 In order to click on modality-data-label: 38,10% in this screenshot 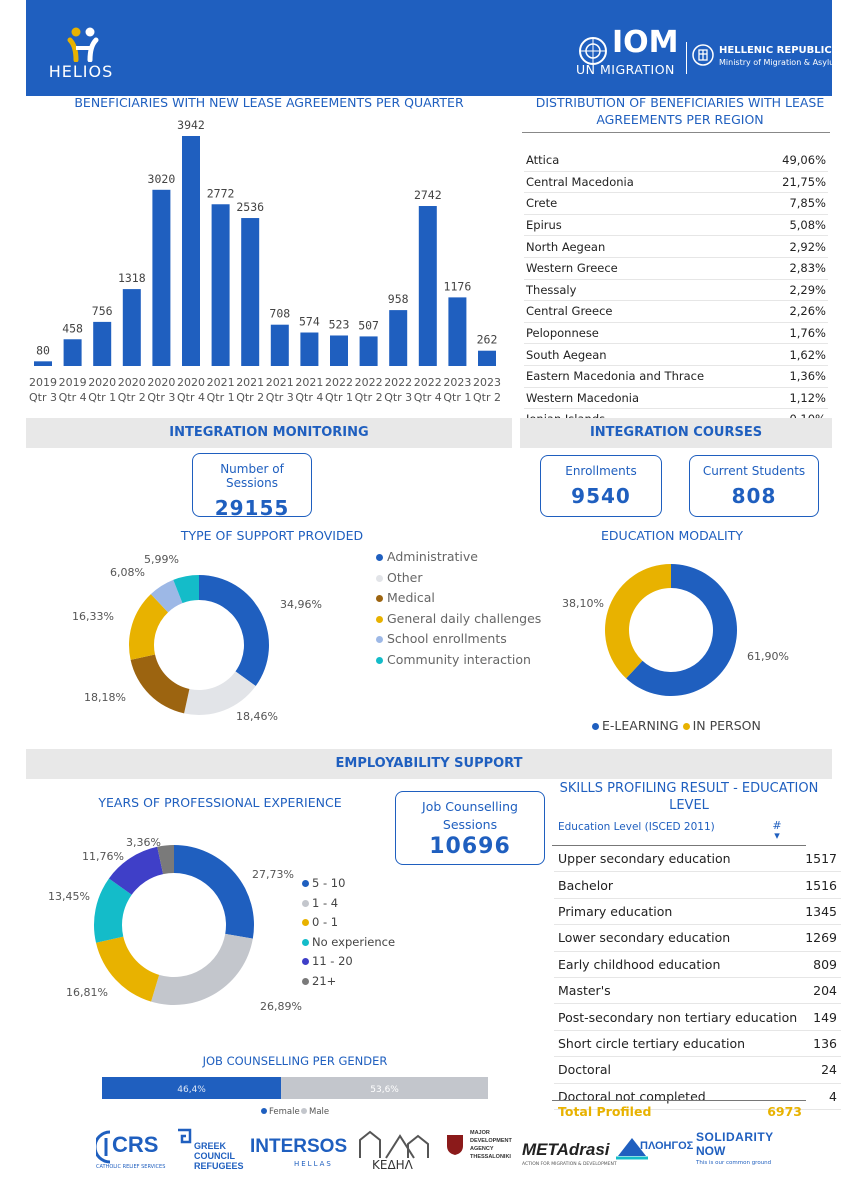, I will do `click(583, 603)`.